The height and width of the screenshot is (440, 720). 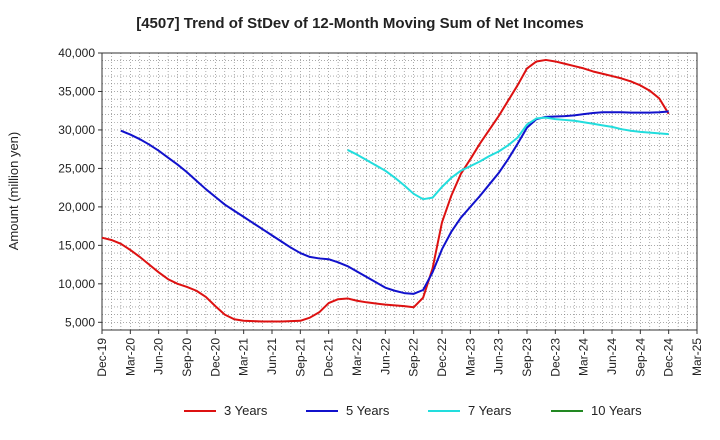 What do you see at coordinates (414, 357) in the screenshot?
I see `x-tick-label: Sep-22` at bounding box center [414, 357].